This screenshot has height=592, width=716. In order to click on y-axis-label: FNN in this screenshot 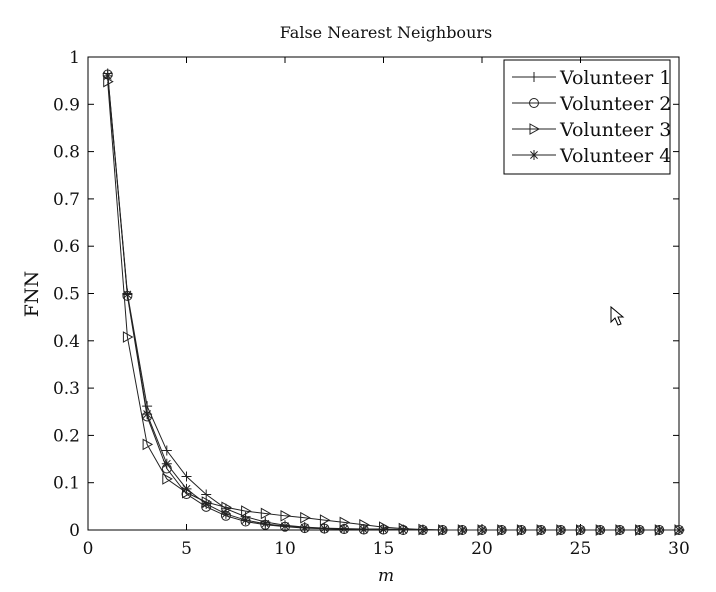, I will do `click(32, 294)`.